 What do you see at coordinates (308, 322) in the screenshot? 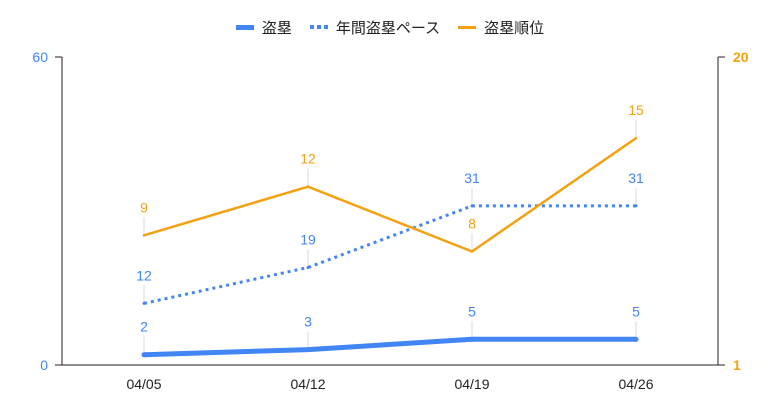
I see `data-label-stolen-bases-1: 3` at bounding box center [308, 322].